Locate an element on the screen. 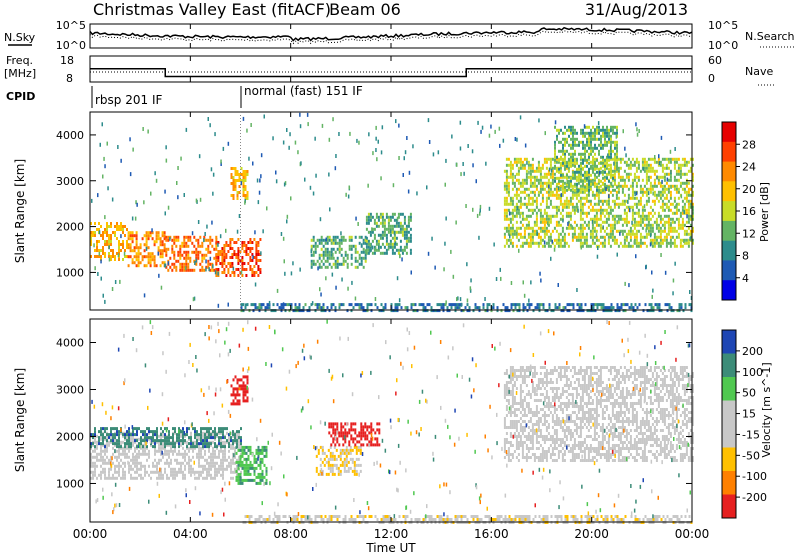  freq-ylabel-1: Freq. is located at coordinates (19, 60).